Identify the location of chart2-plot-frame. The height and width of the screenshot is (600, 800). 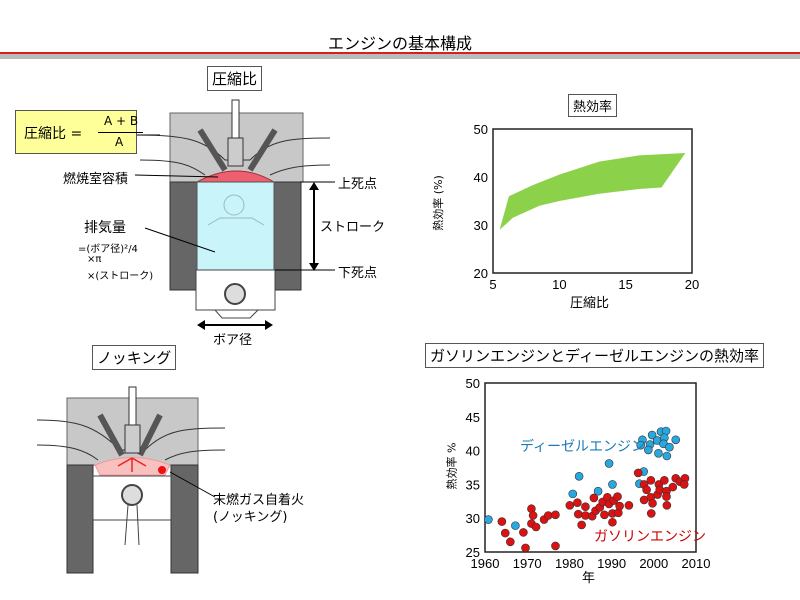
(590, 467).